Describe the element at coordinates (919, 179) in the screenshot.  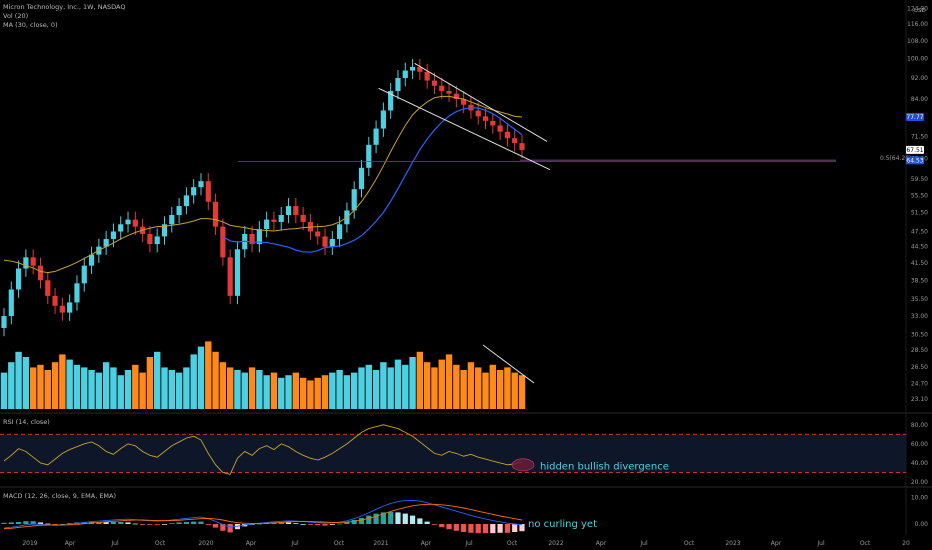
I see `price-tick-label: 59.50` at that location.